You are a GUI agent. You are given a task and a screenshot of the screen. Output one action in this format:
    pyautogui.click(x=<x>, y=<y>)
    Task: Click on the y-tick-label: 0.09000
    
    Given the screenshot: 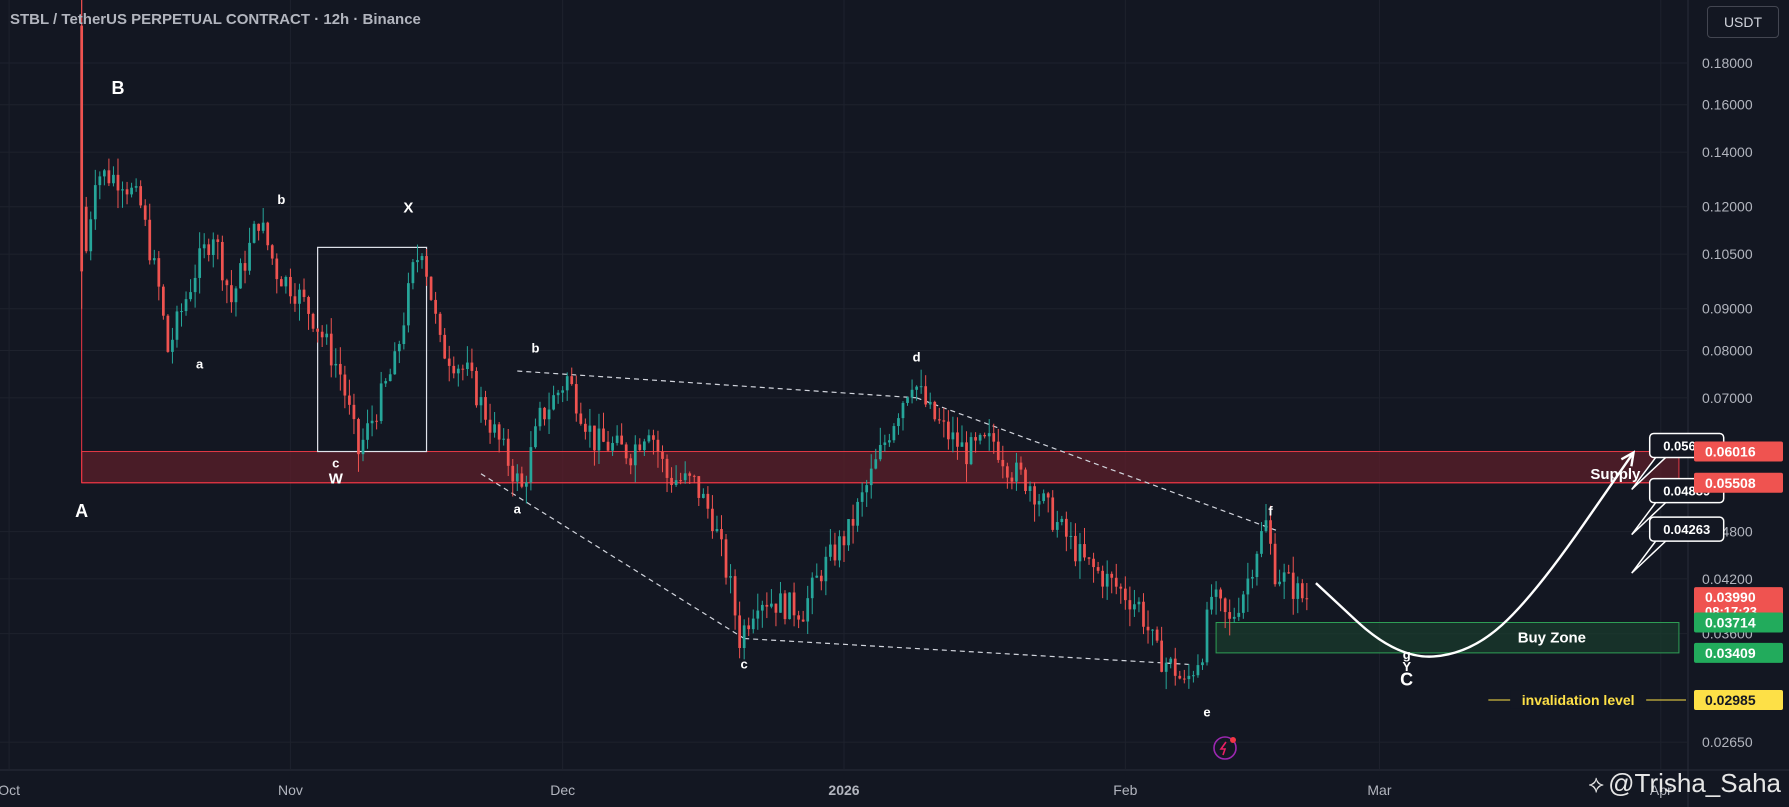 What is the action you would take?
    pyautogui.click(x=1727, y=309)
    